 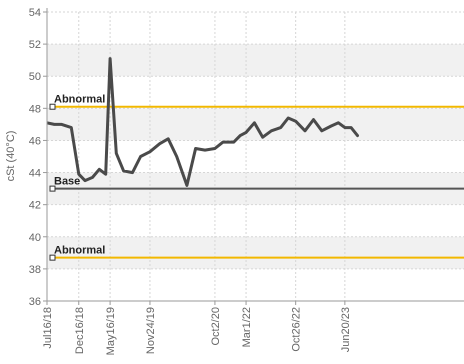 I want to click on x-tick-label: Jun20/23, so click(x=346, y=329).